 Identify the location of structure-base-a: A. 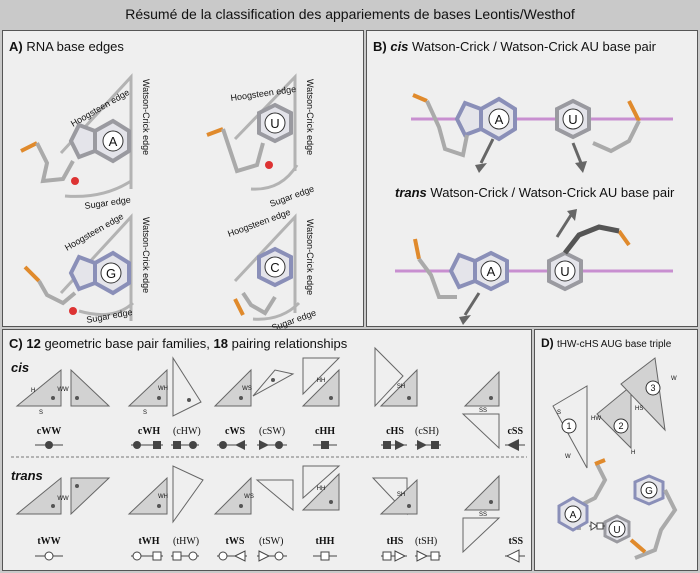
(573, 515).